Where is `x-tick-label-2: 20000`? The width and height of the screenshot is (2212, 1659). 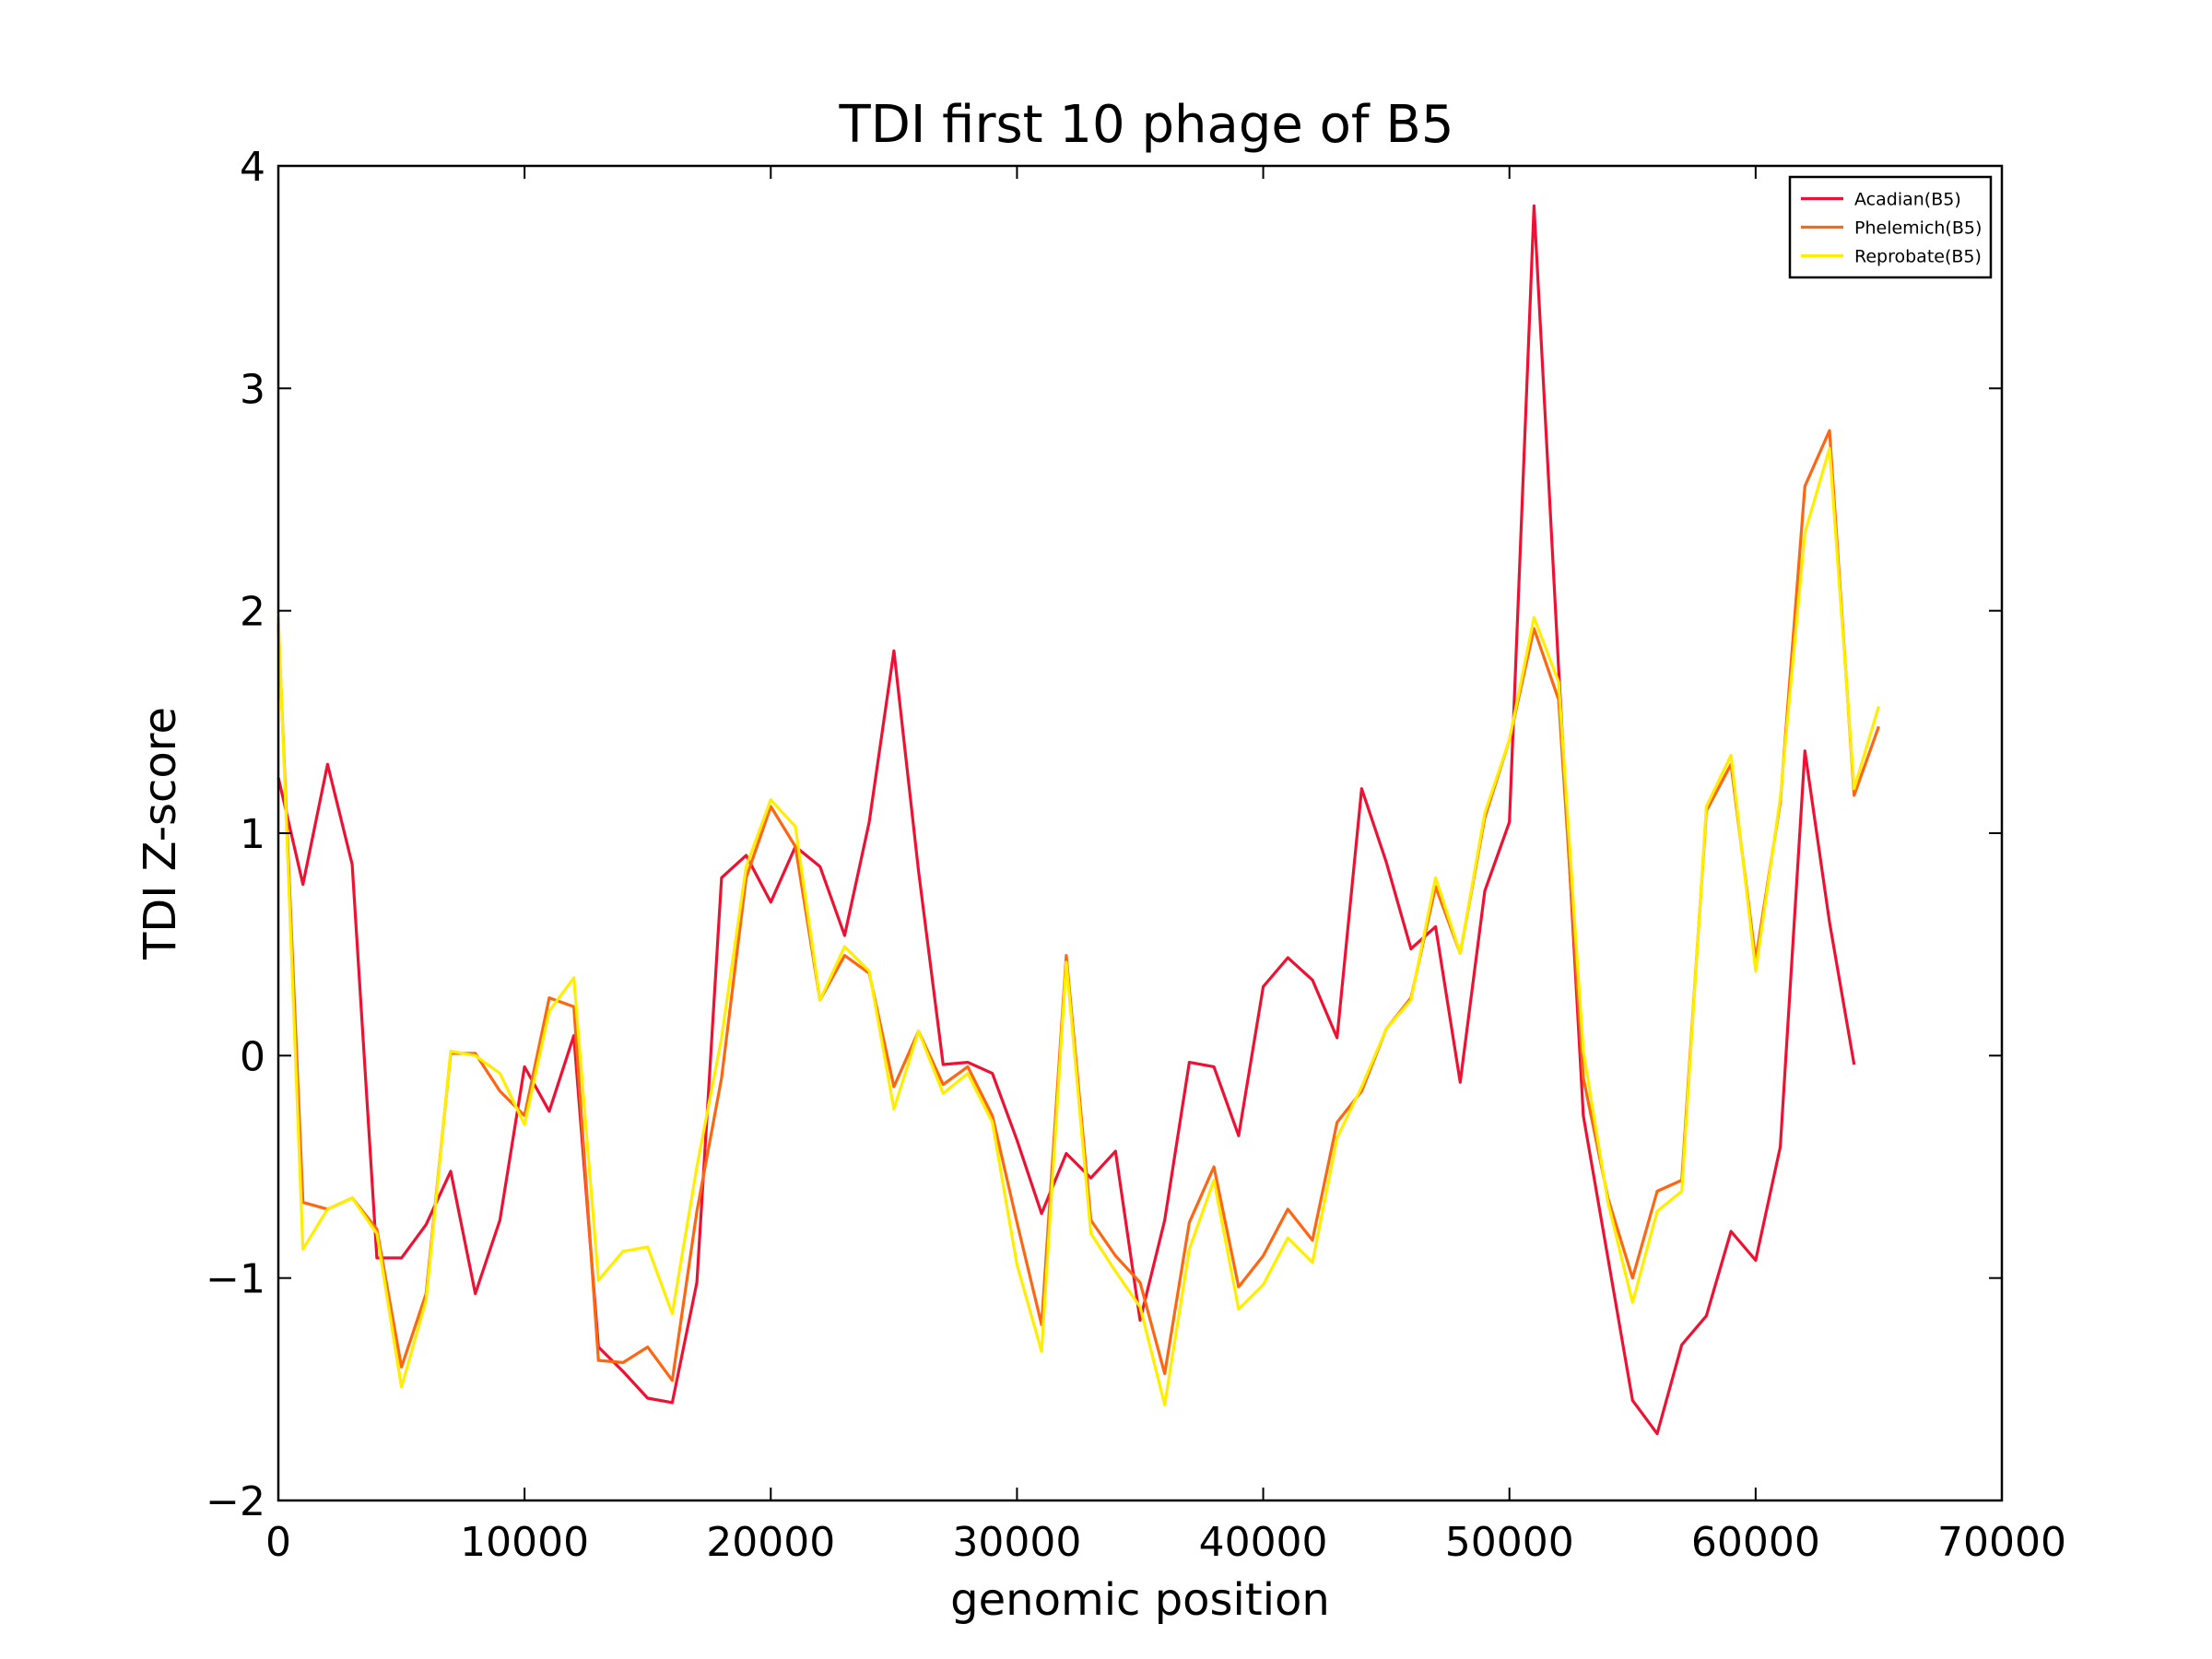 x-tick-label-2: 20000 is located at coordinates (770, 1542).